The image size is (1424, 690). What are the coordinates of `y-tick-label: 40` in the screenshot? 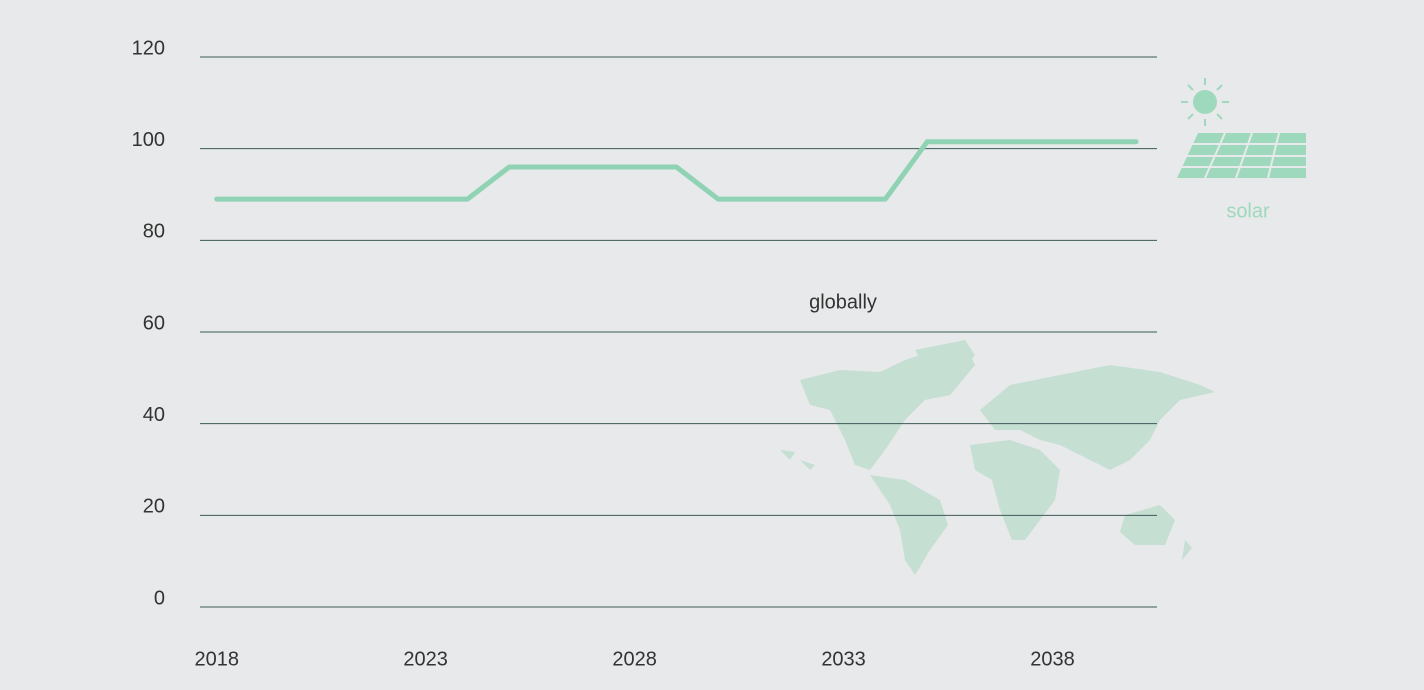 It's located at (154, 415).